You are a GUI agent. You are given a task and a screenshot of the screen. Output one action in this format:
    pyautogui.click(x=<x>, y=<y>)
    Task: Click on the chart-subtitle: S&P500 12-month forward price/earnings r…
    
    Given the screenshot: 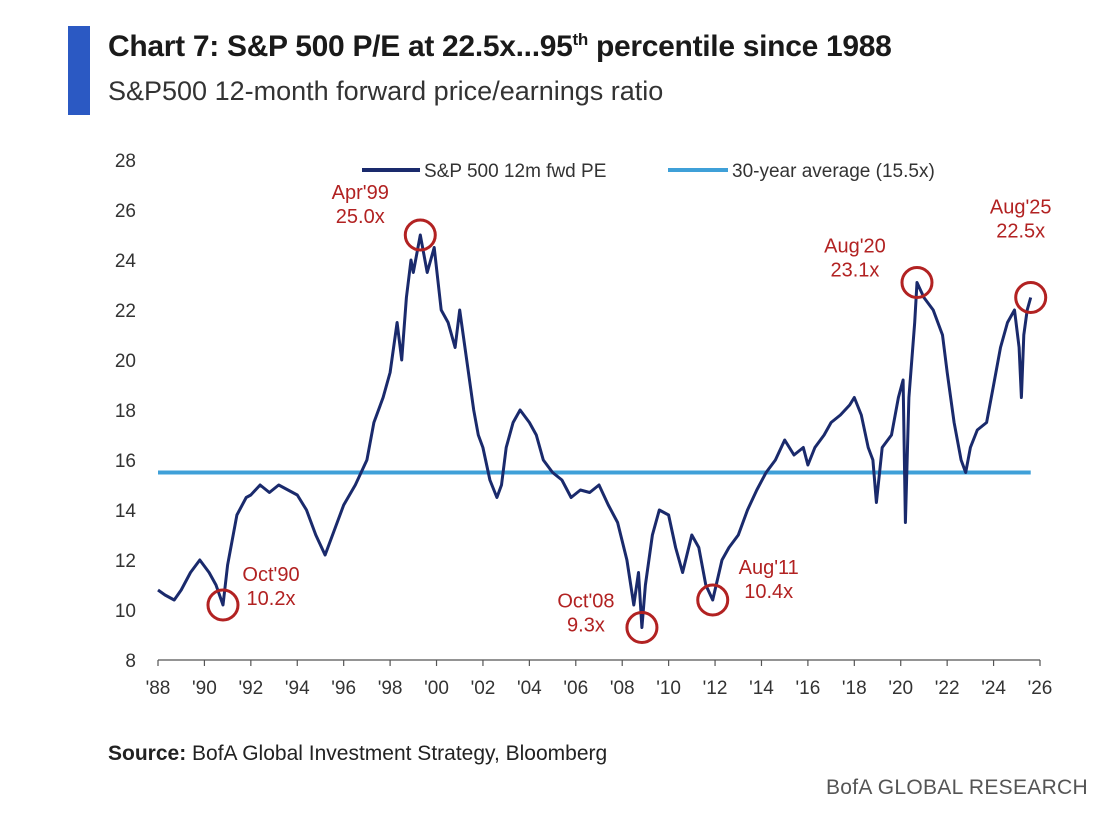 What is the action you would take?
    pyautogui.click(x=386, y=91)
    